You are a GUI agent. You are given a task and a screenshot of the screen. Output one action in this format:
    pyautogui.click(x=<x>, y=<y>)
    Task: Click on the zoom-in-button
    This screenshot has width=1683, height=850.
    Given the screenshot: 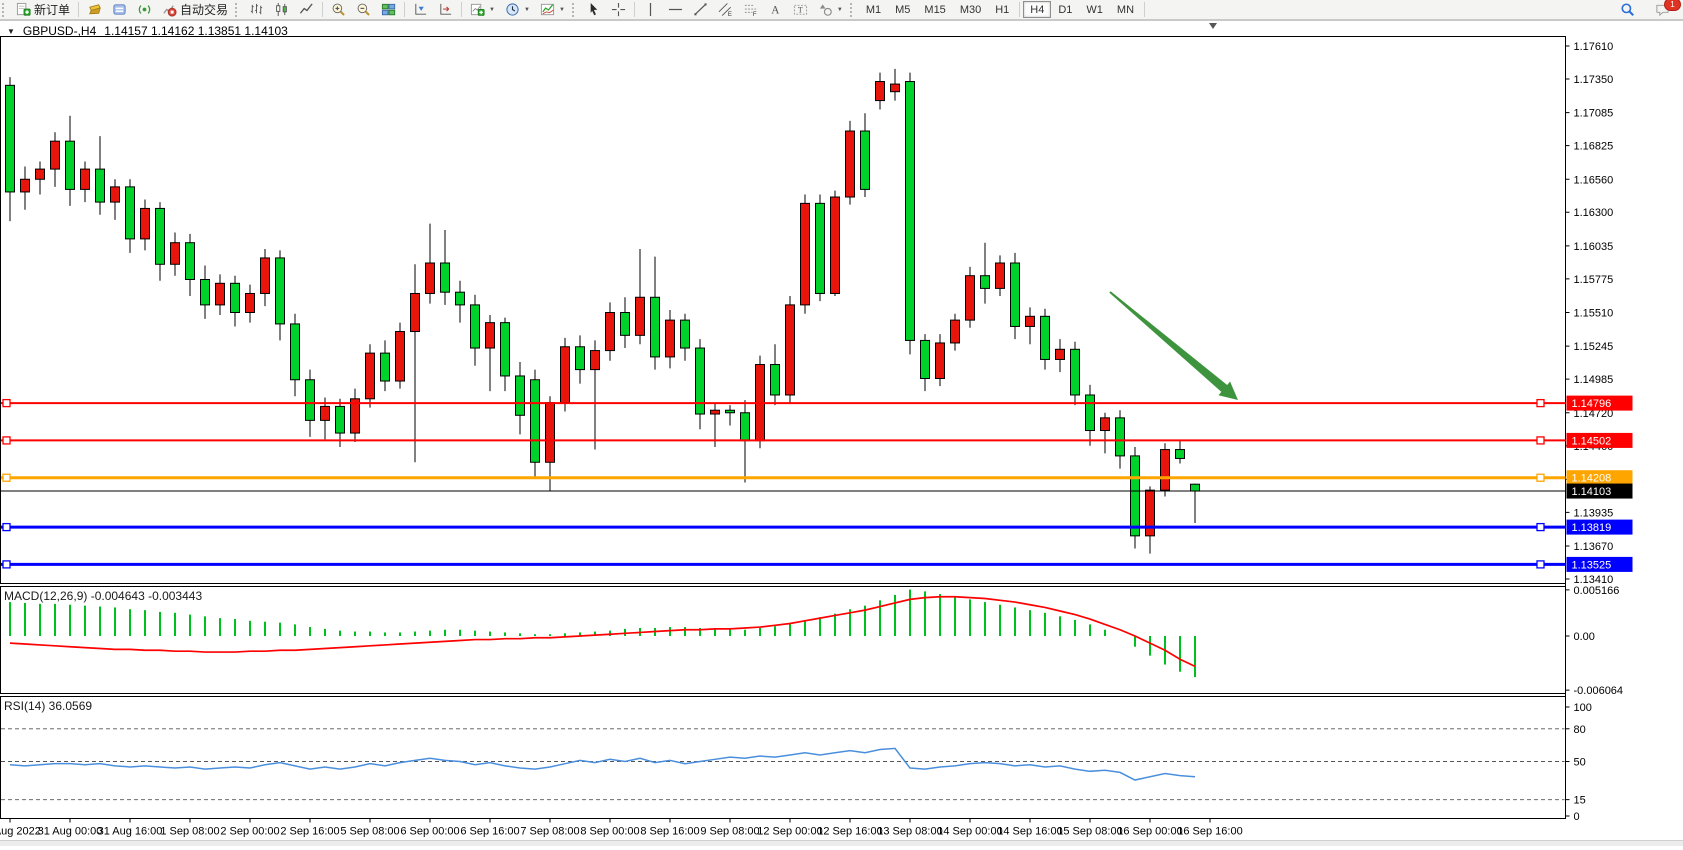 What is the action you would take?
    pyautogui.click(x=338, y=9)
    